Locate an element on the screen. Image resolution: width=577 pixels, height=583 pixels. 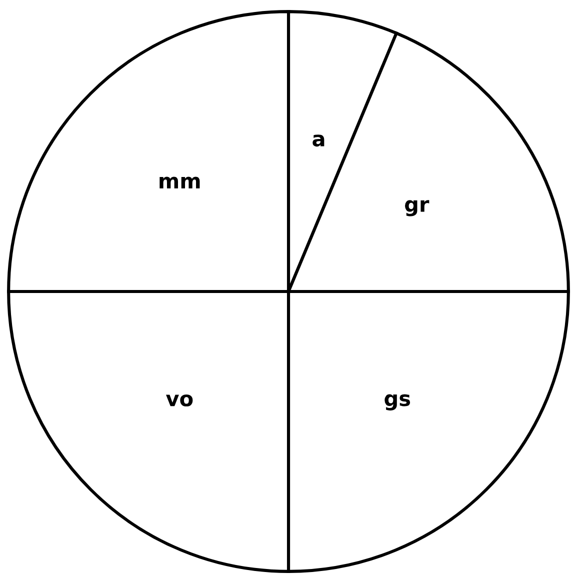
slice-label: gs is located at coordinates (397, 402).